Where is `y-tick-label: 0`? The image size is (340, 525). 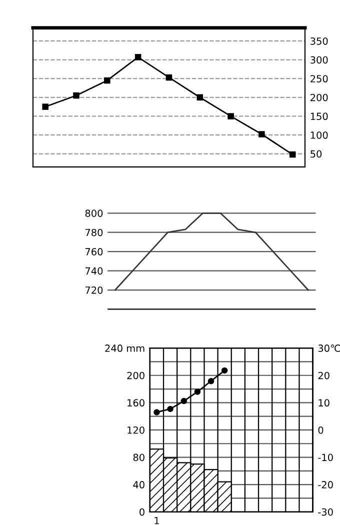
y-tick-label: 0 is located at coordinates (142, 512).